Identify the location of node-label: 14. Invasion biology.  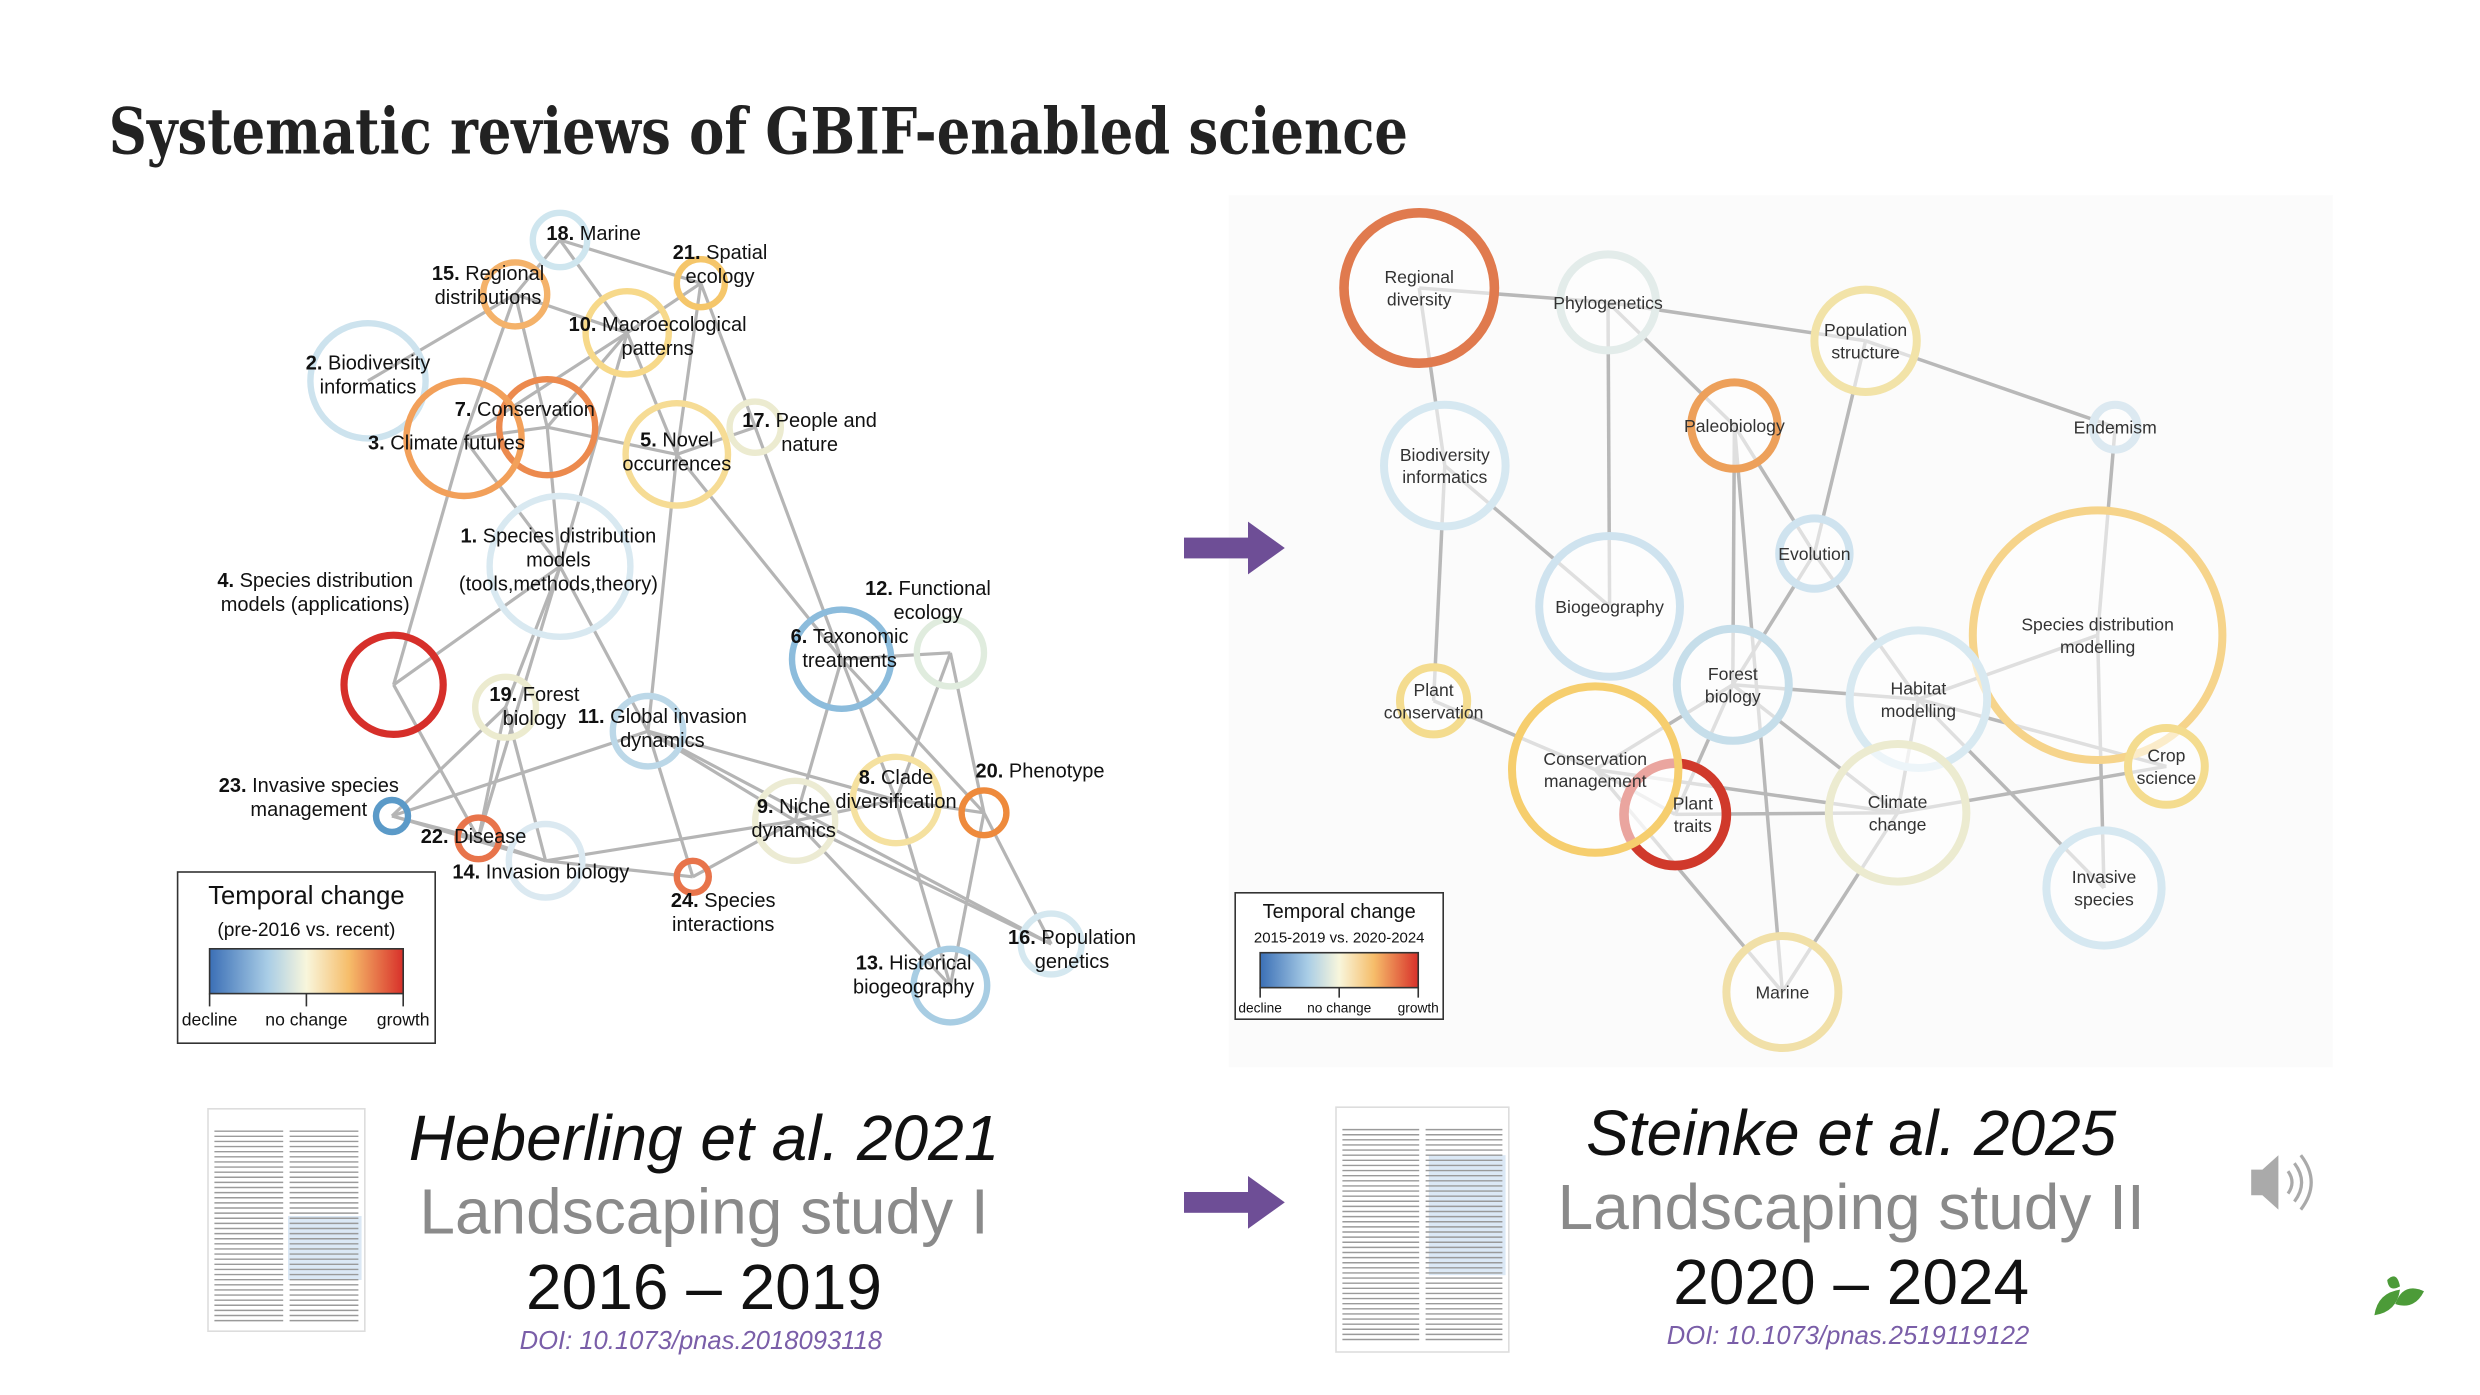
(540, 872).